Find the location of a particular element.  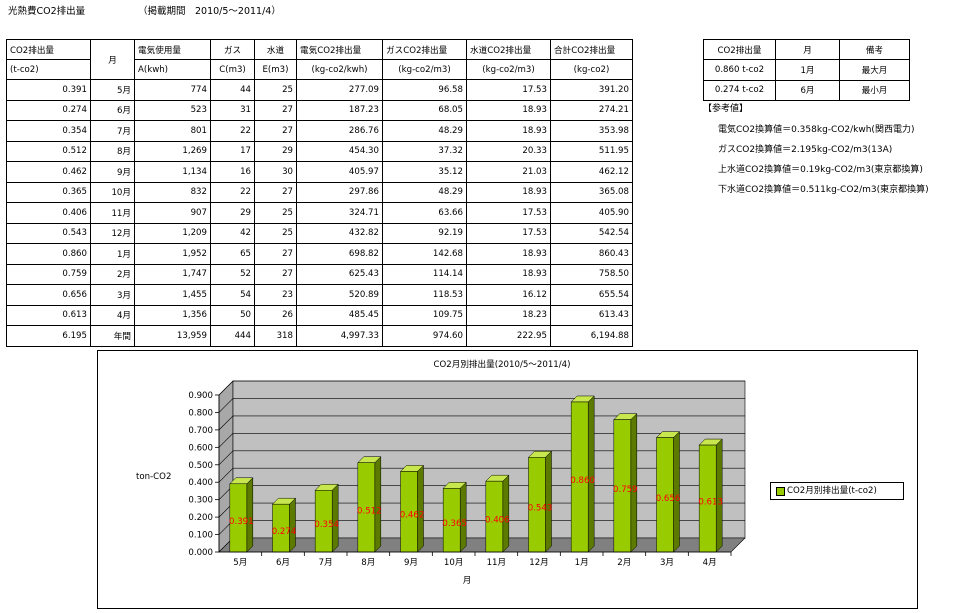

table-row-cell: 50 is located at coordinates (232, 315).